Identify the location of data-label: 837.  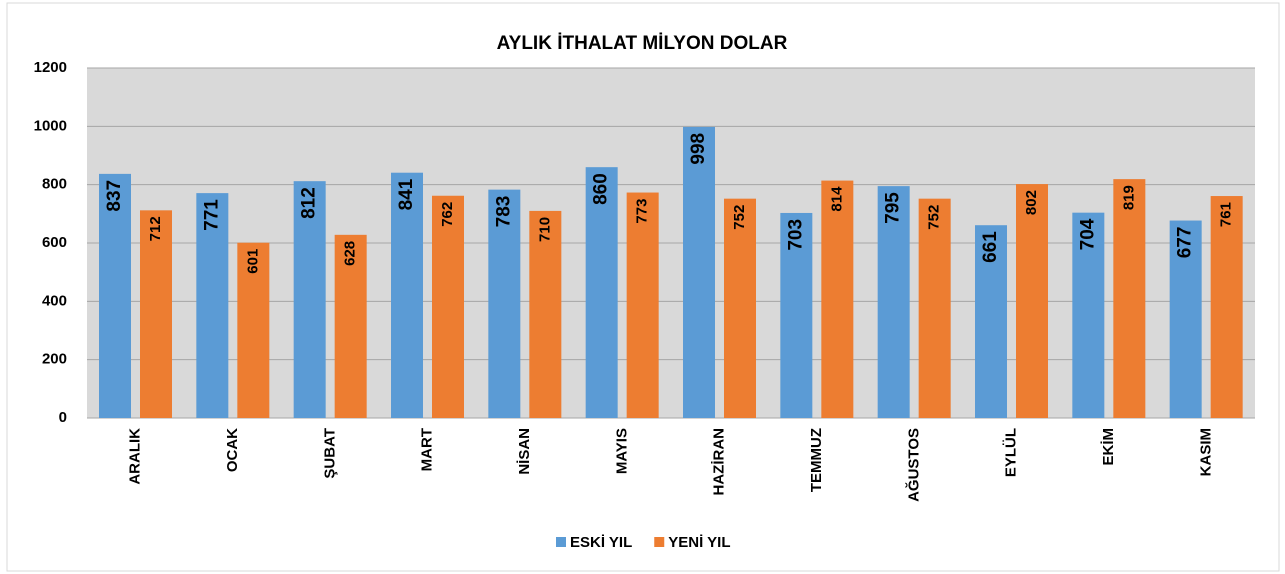
(114, 196).